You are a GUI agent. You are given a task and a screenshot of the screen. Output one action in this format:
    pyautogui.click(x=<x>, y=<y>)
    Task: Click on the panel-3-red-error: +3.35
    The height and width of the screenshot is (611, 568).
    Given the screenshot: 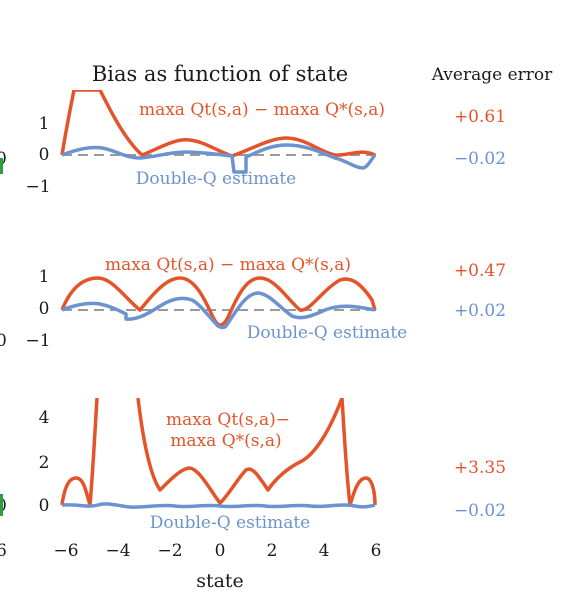 What is the action you would take?
    pyautogui.click(x=480, y=468)
    